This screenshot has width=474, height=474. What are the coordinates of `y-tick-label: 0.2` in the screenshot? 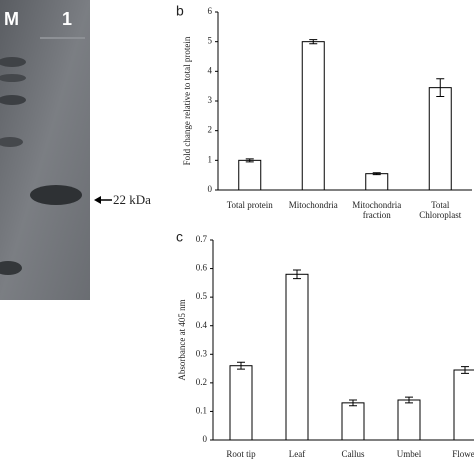 It's located at (201, 382).